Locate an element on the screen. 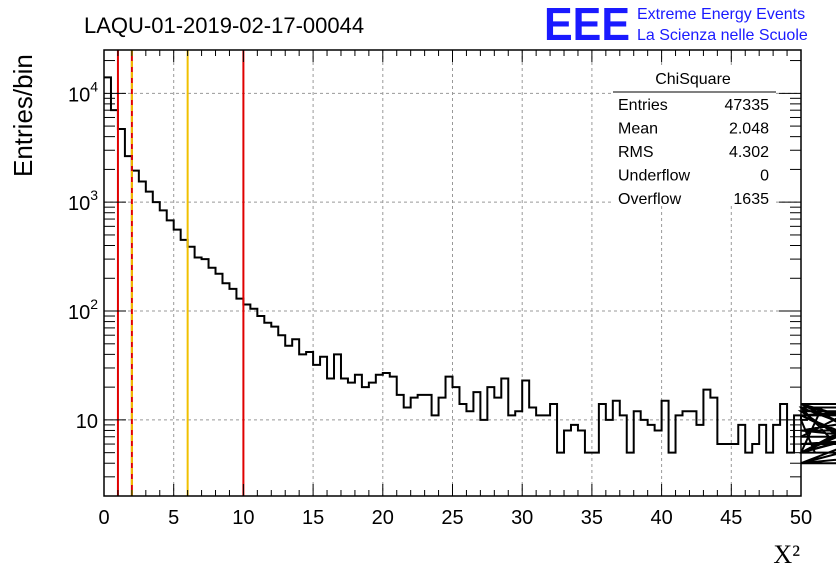 This screenshot has height=572, width=836. chart-title: LAQU-01-2019-02-17-00044 is located at coordinates (224, 25).